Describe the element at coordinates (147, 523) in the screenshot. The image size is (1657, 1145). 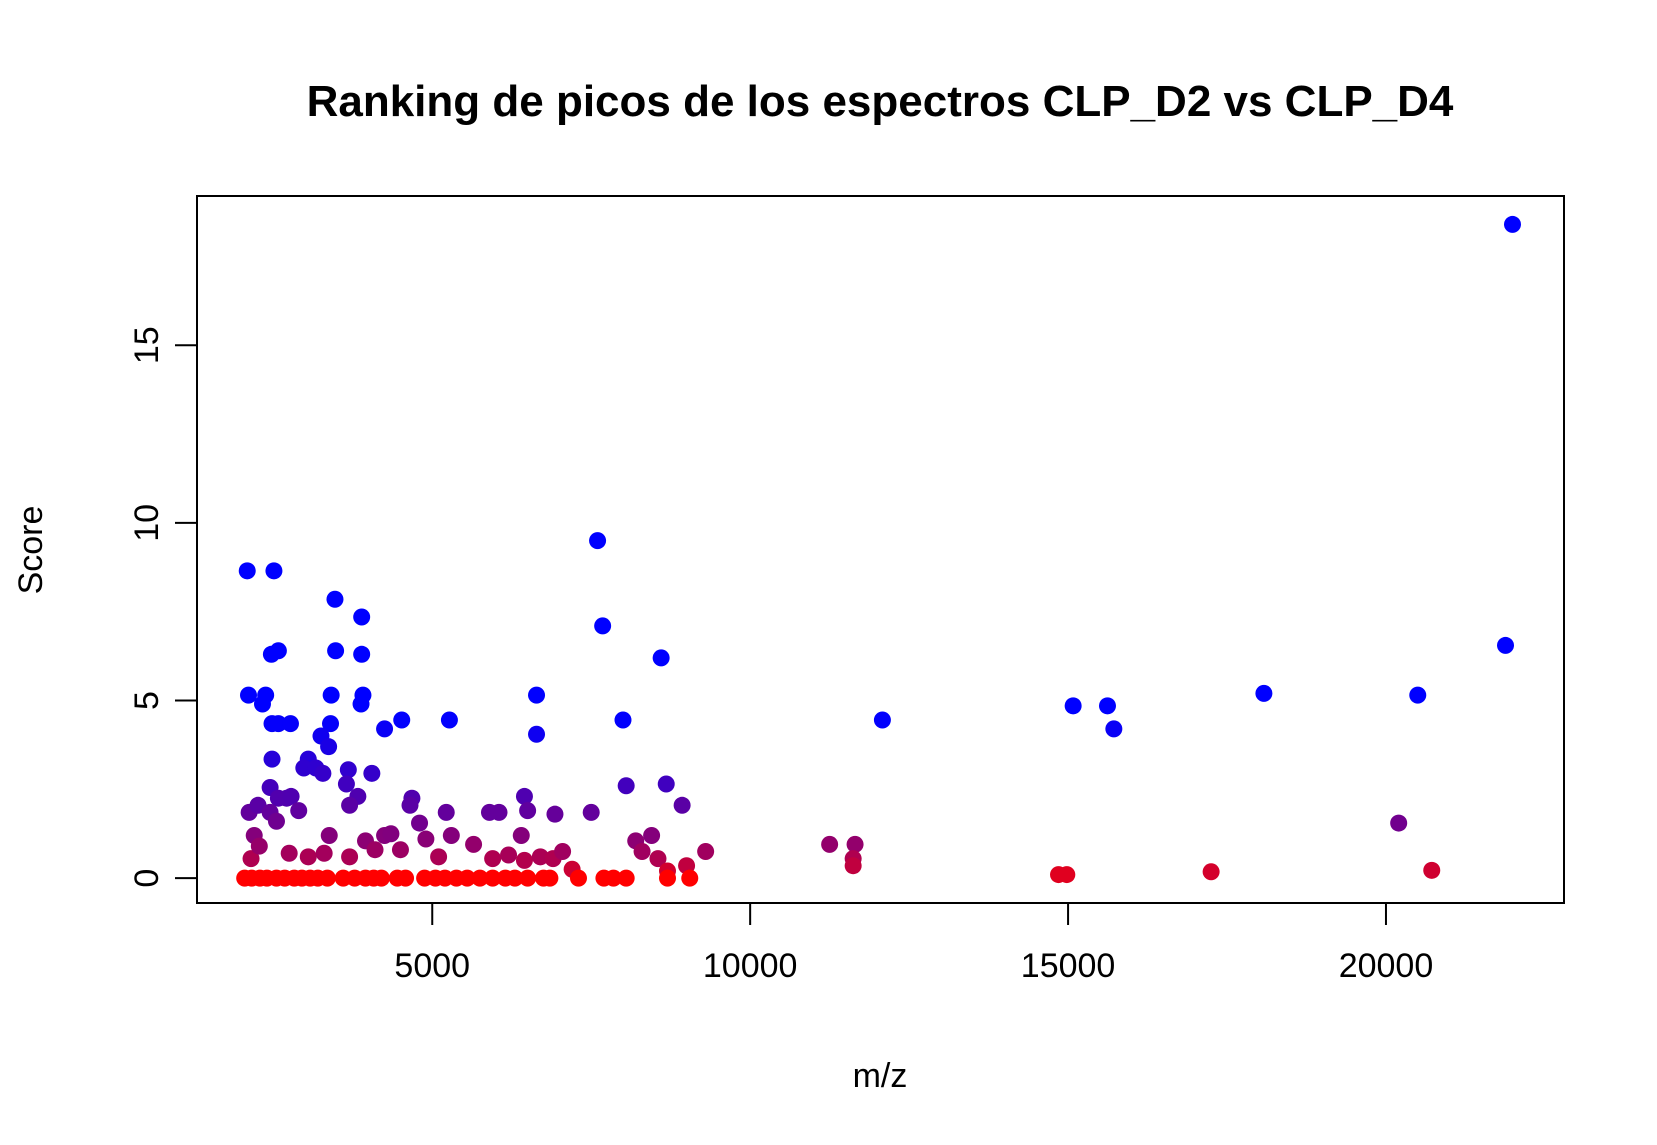
I see `y-tick-label: 10` at that location.